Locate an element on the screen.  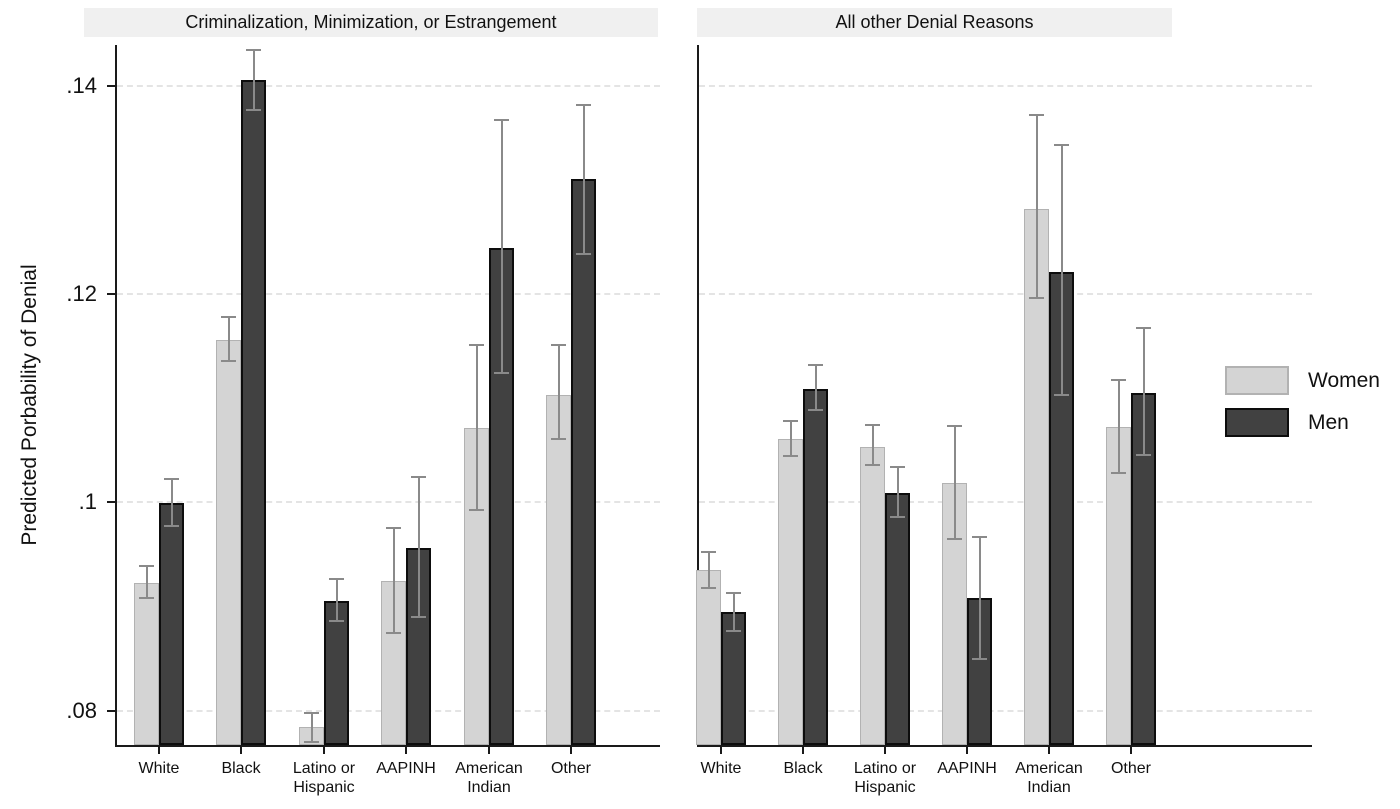
y-tick-.08 is located at coordinates (111, 710).